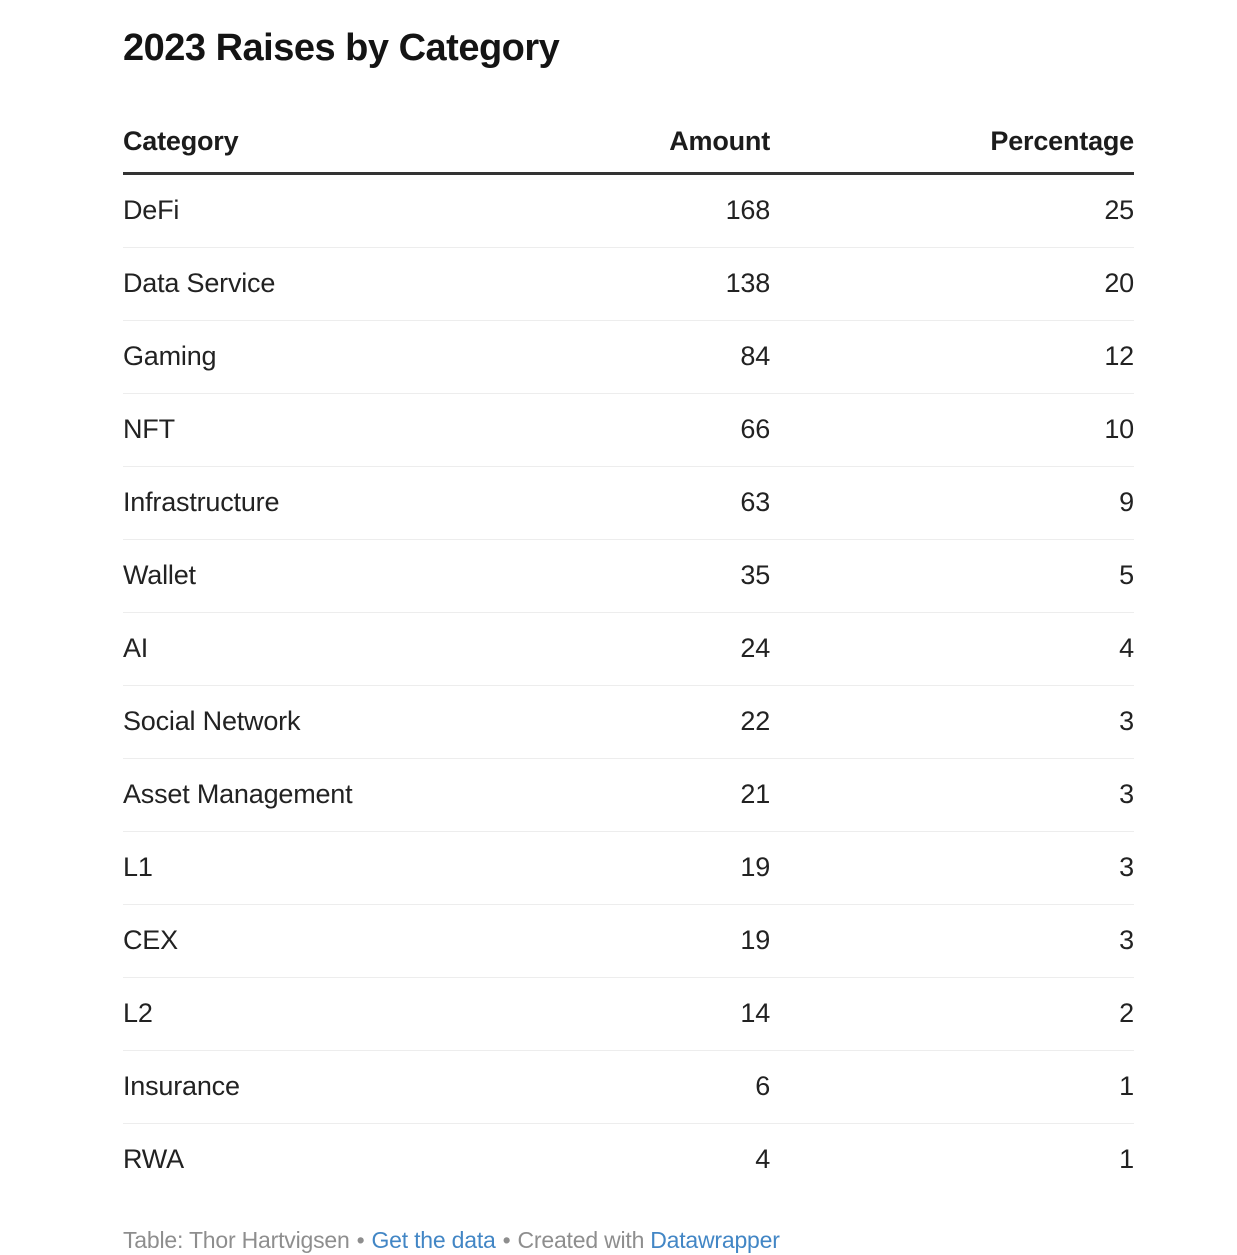 This screenshot has height=1255, width=1237. I want to click on cell-category: Data Service, so click(325, 284).